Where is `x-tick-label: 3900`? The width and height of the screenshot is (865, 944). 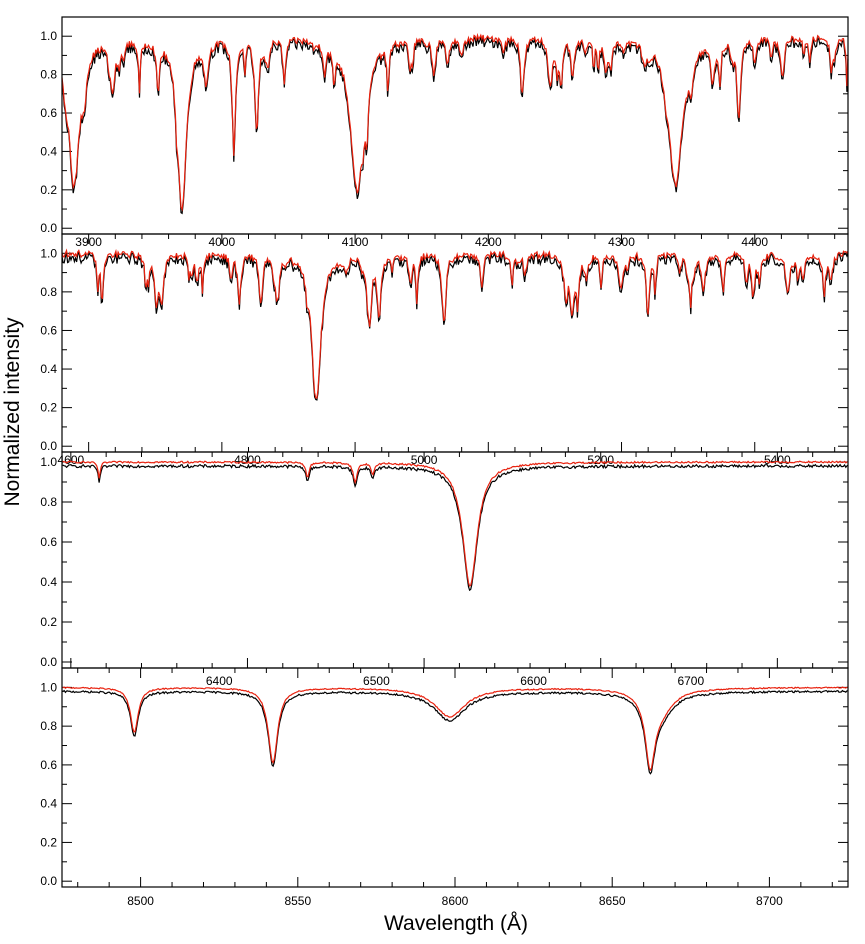 x-tick-label: 3900 is located at coordinates (88, 242).